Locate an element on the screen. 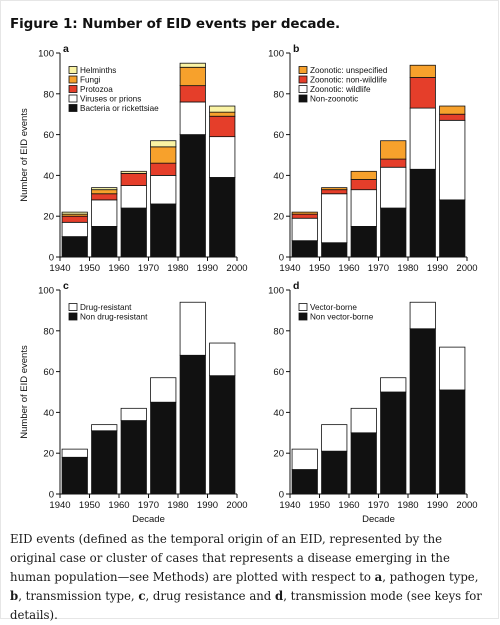  legend-label: Non drug-resistant is located at coordinates (114, 317).